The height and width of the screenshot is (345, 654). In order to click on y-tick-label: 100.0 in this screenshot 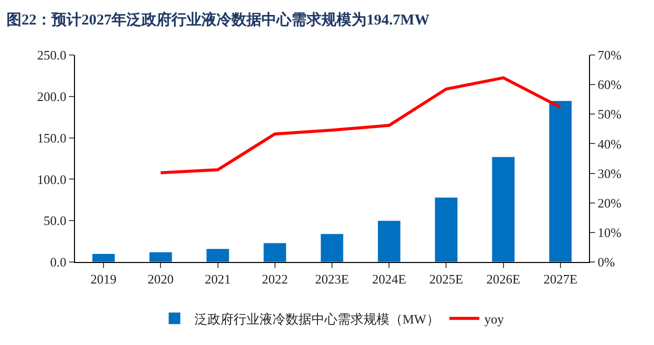, I will do `click(51, 179)`.